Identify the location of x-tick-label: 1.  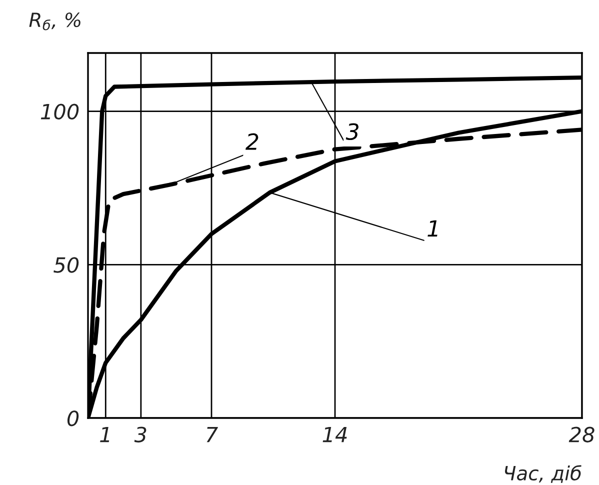
(105, 434).